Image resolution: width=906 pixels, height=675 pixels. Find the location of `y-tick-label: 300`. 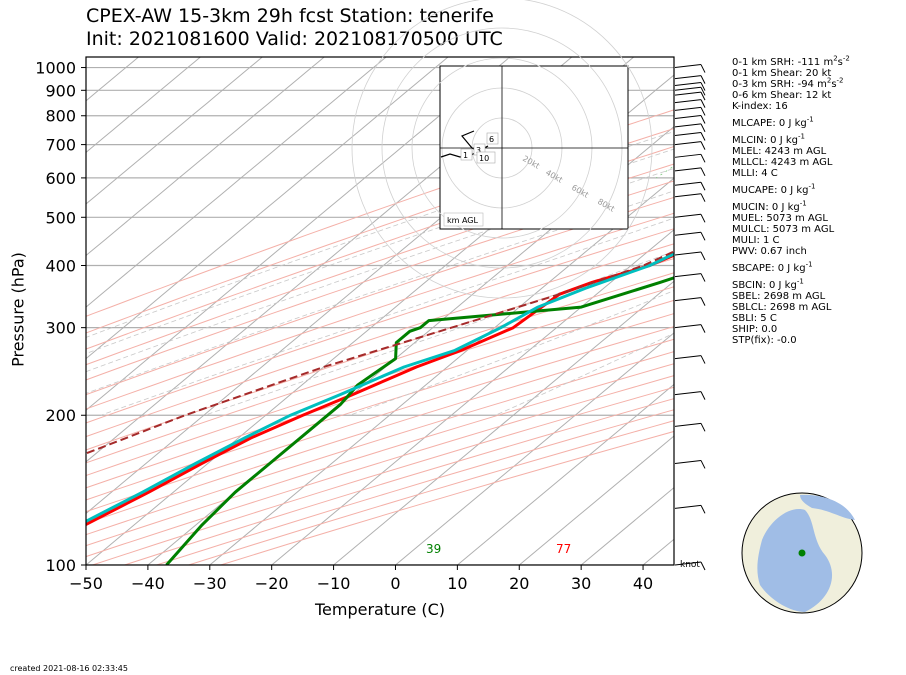

y-tick-label: 300 is located at coordinates (60, 328).